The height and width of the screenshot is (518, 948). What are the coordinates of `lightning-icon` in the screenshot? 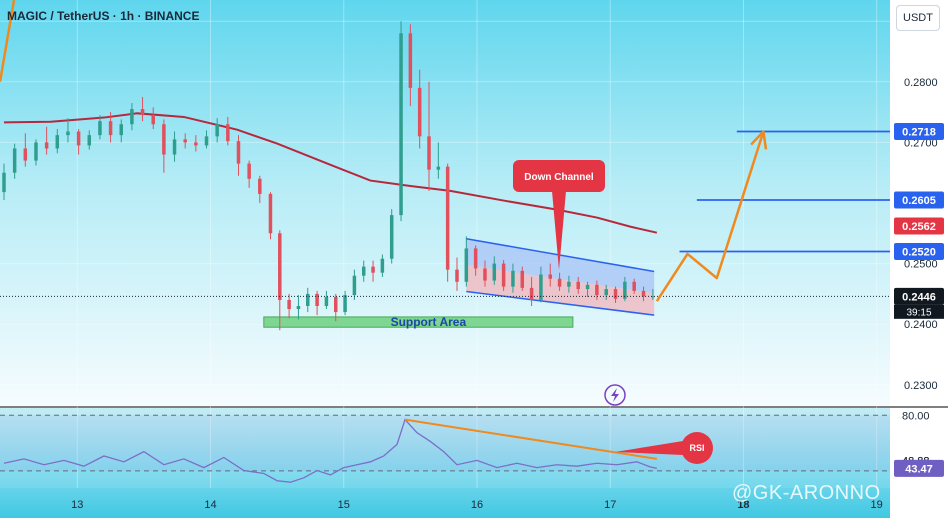 It's located at (615, 395).